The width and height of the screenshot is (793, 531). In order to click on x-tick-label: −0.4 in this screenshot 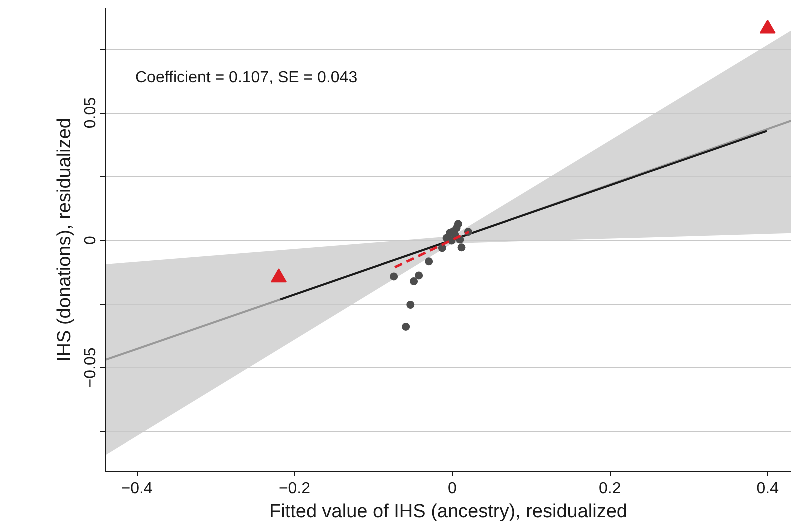, I will do `click(137, 489)`.